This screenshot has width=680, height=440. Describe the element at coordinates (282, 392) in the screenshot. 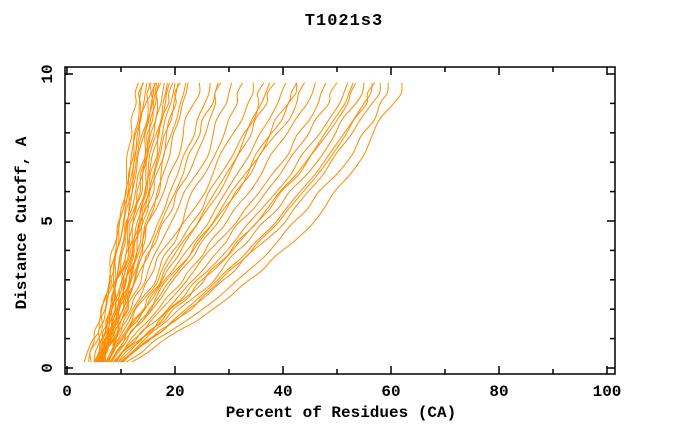

I see `x-tick-label: 40` at that location.